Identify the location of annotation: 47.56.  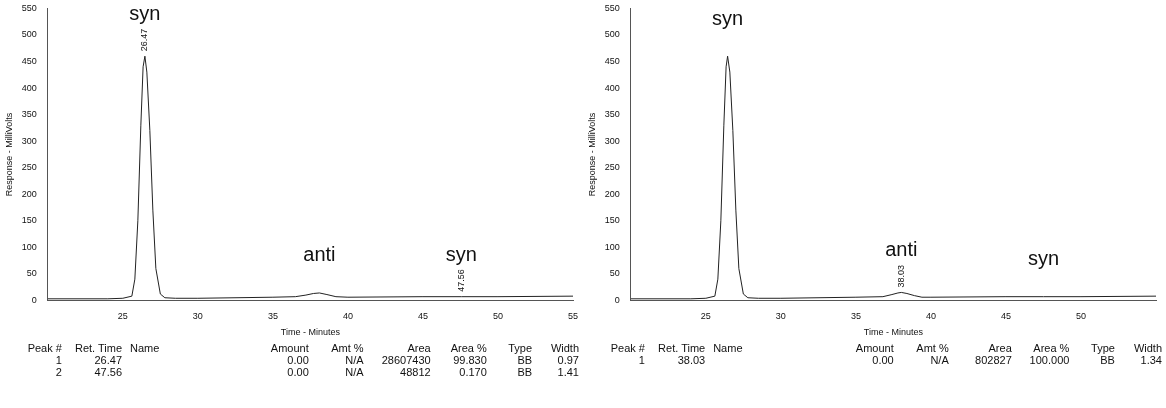
(460, 280).